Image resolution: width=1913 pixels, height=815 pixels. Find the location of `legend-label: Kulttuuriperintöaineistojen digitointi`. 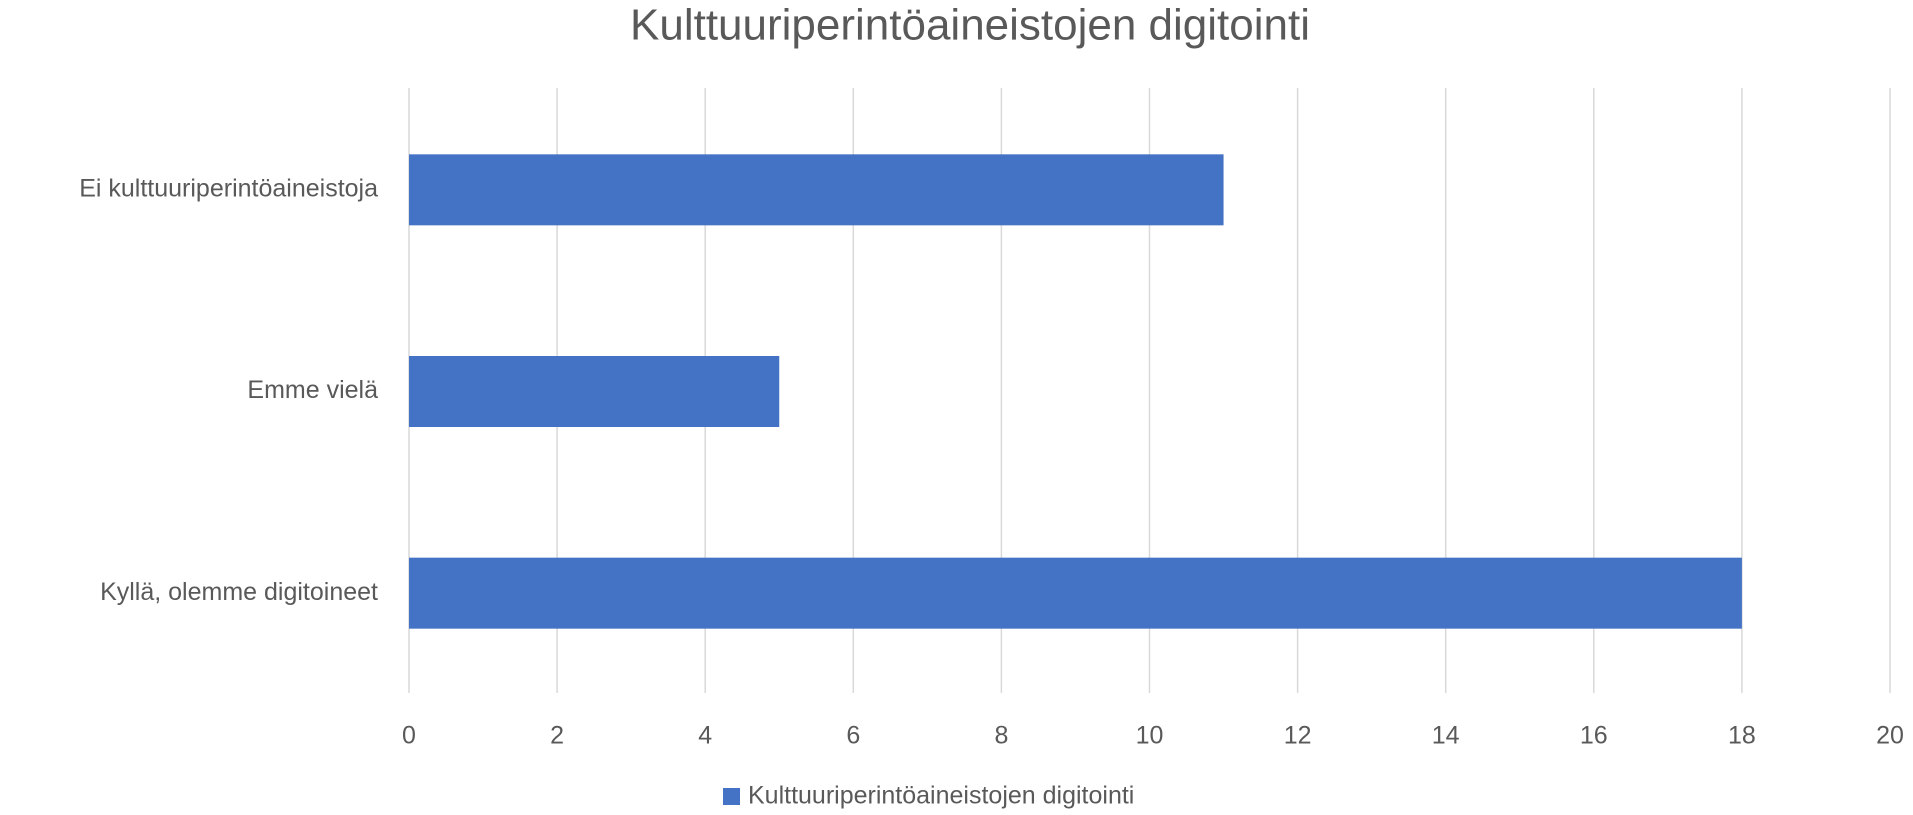

legend-label: Kulttuuriperintöaineistojen digitointi is located at coordinates (941, 796).